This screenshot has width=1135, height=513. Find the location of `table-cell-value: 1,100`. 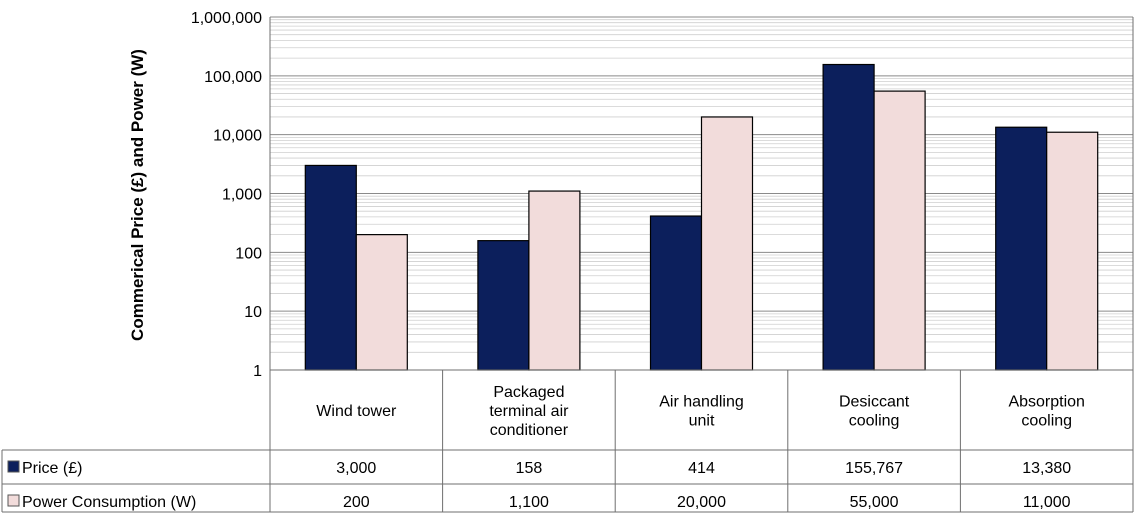

table-cell-value: 1,100 is located at coordinates (529, 502).